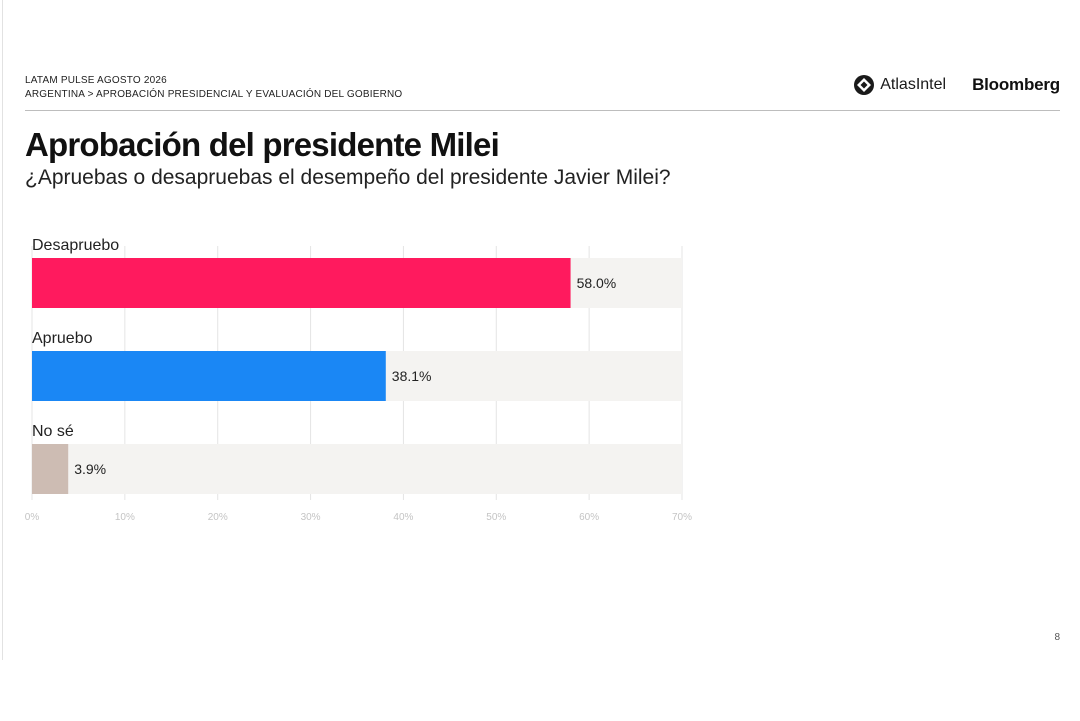  Describe the element at coordinates (864, 85) in the screenshot. I see `atlas-diamond-icon` at that location.